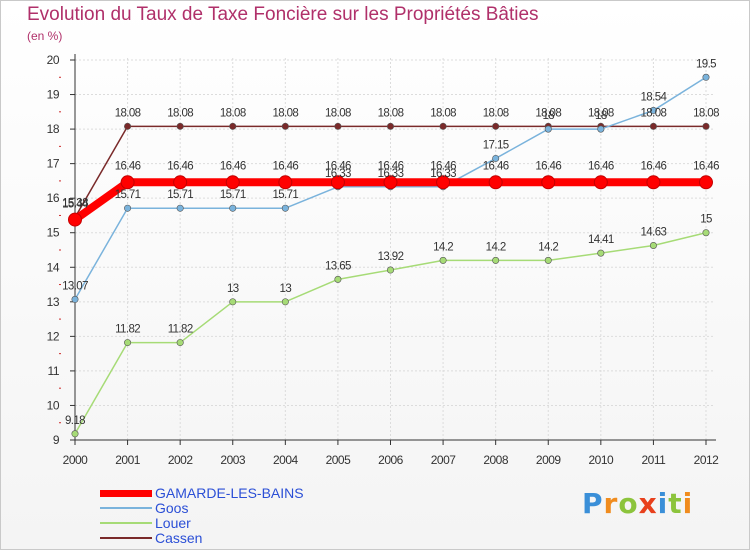 This screenshot has height=550, width=750. Describe the element at coordinates (53, 95) in the screenshot. I see `y-tick-label: 19` at that location.